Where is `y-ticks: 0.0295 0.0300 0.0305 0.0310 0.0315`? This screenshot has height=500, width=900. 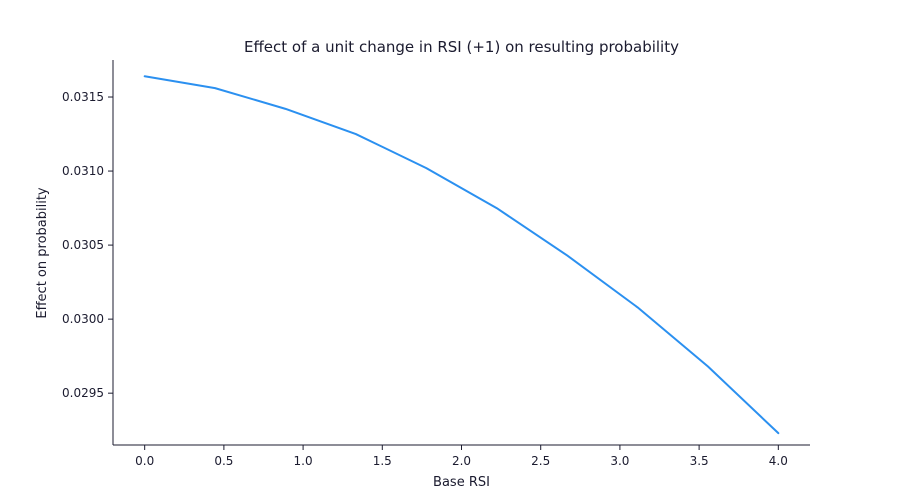
y-ticks: 0.0295 0.0300 0.0305 0.0310 0.0315 is located at coordinates (87, 245).